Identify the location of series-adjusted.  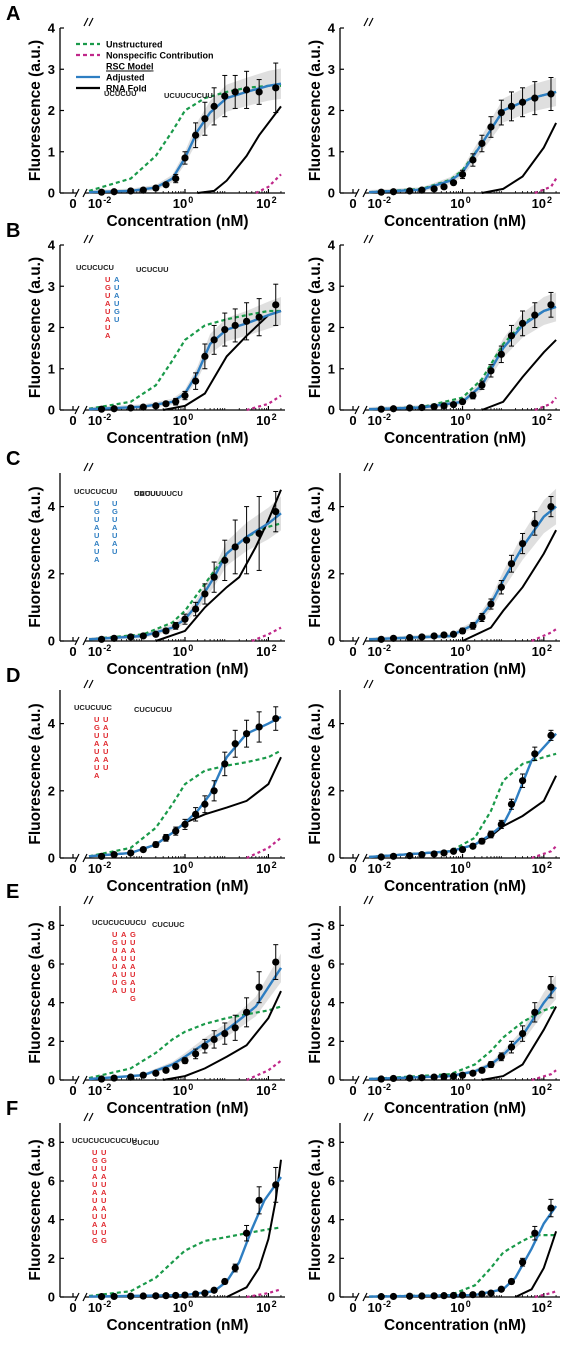
(185, 138).